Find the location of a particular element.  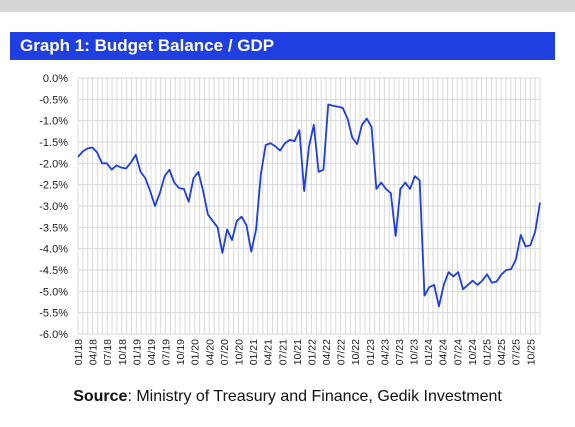

x-tick-label: 01/21 is located at coordinates (254, 352).